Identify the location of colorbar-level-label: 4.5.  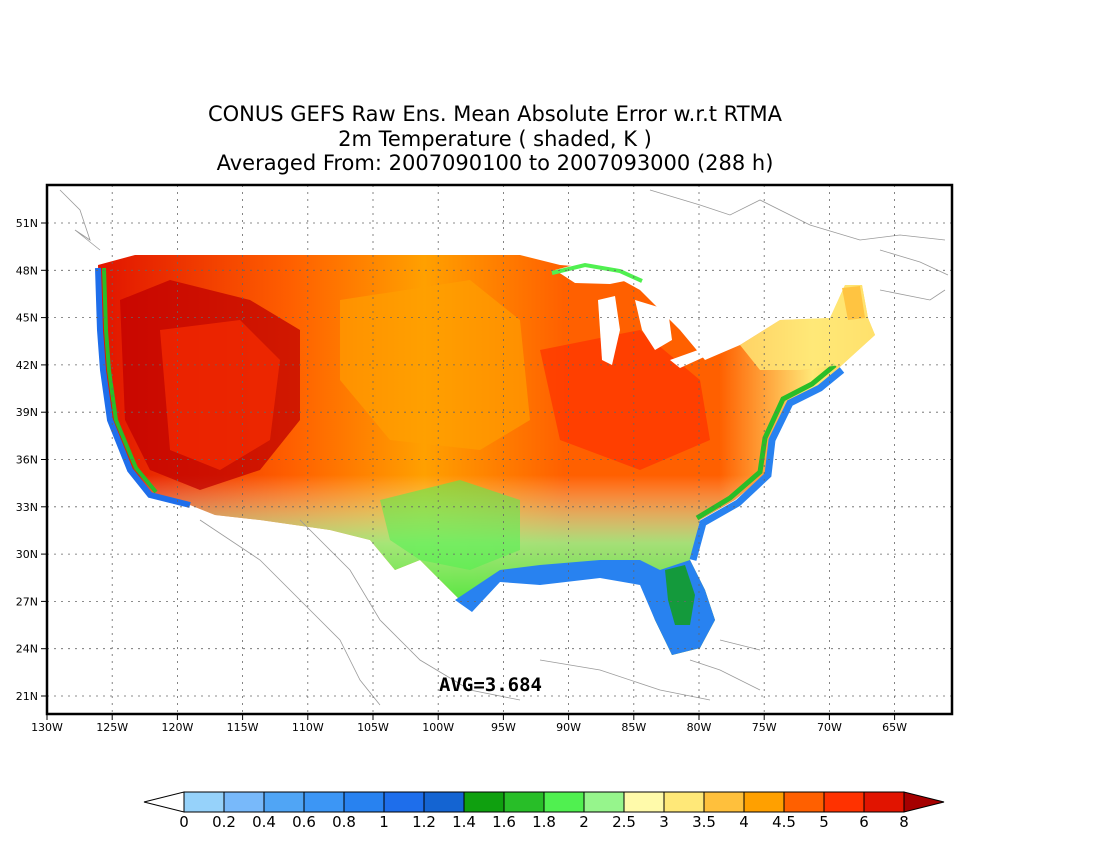
(784, 822).